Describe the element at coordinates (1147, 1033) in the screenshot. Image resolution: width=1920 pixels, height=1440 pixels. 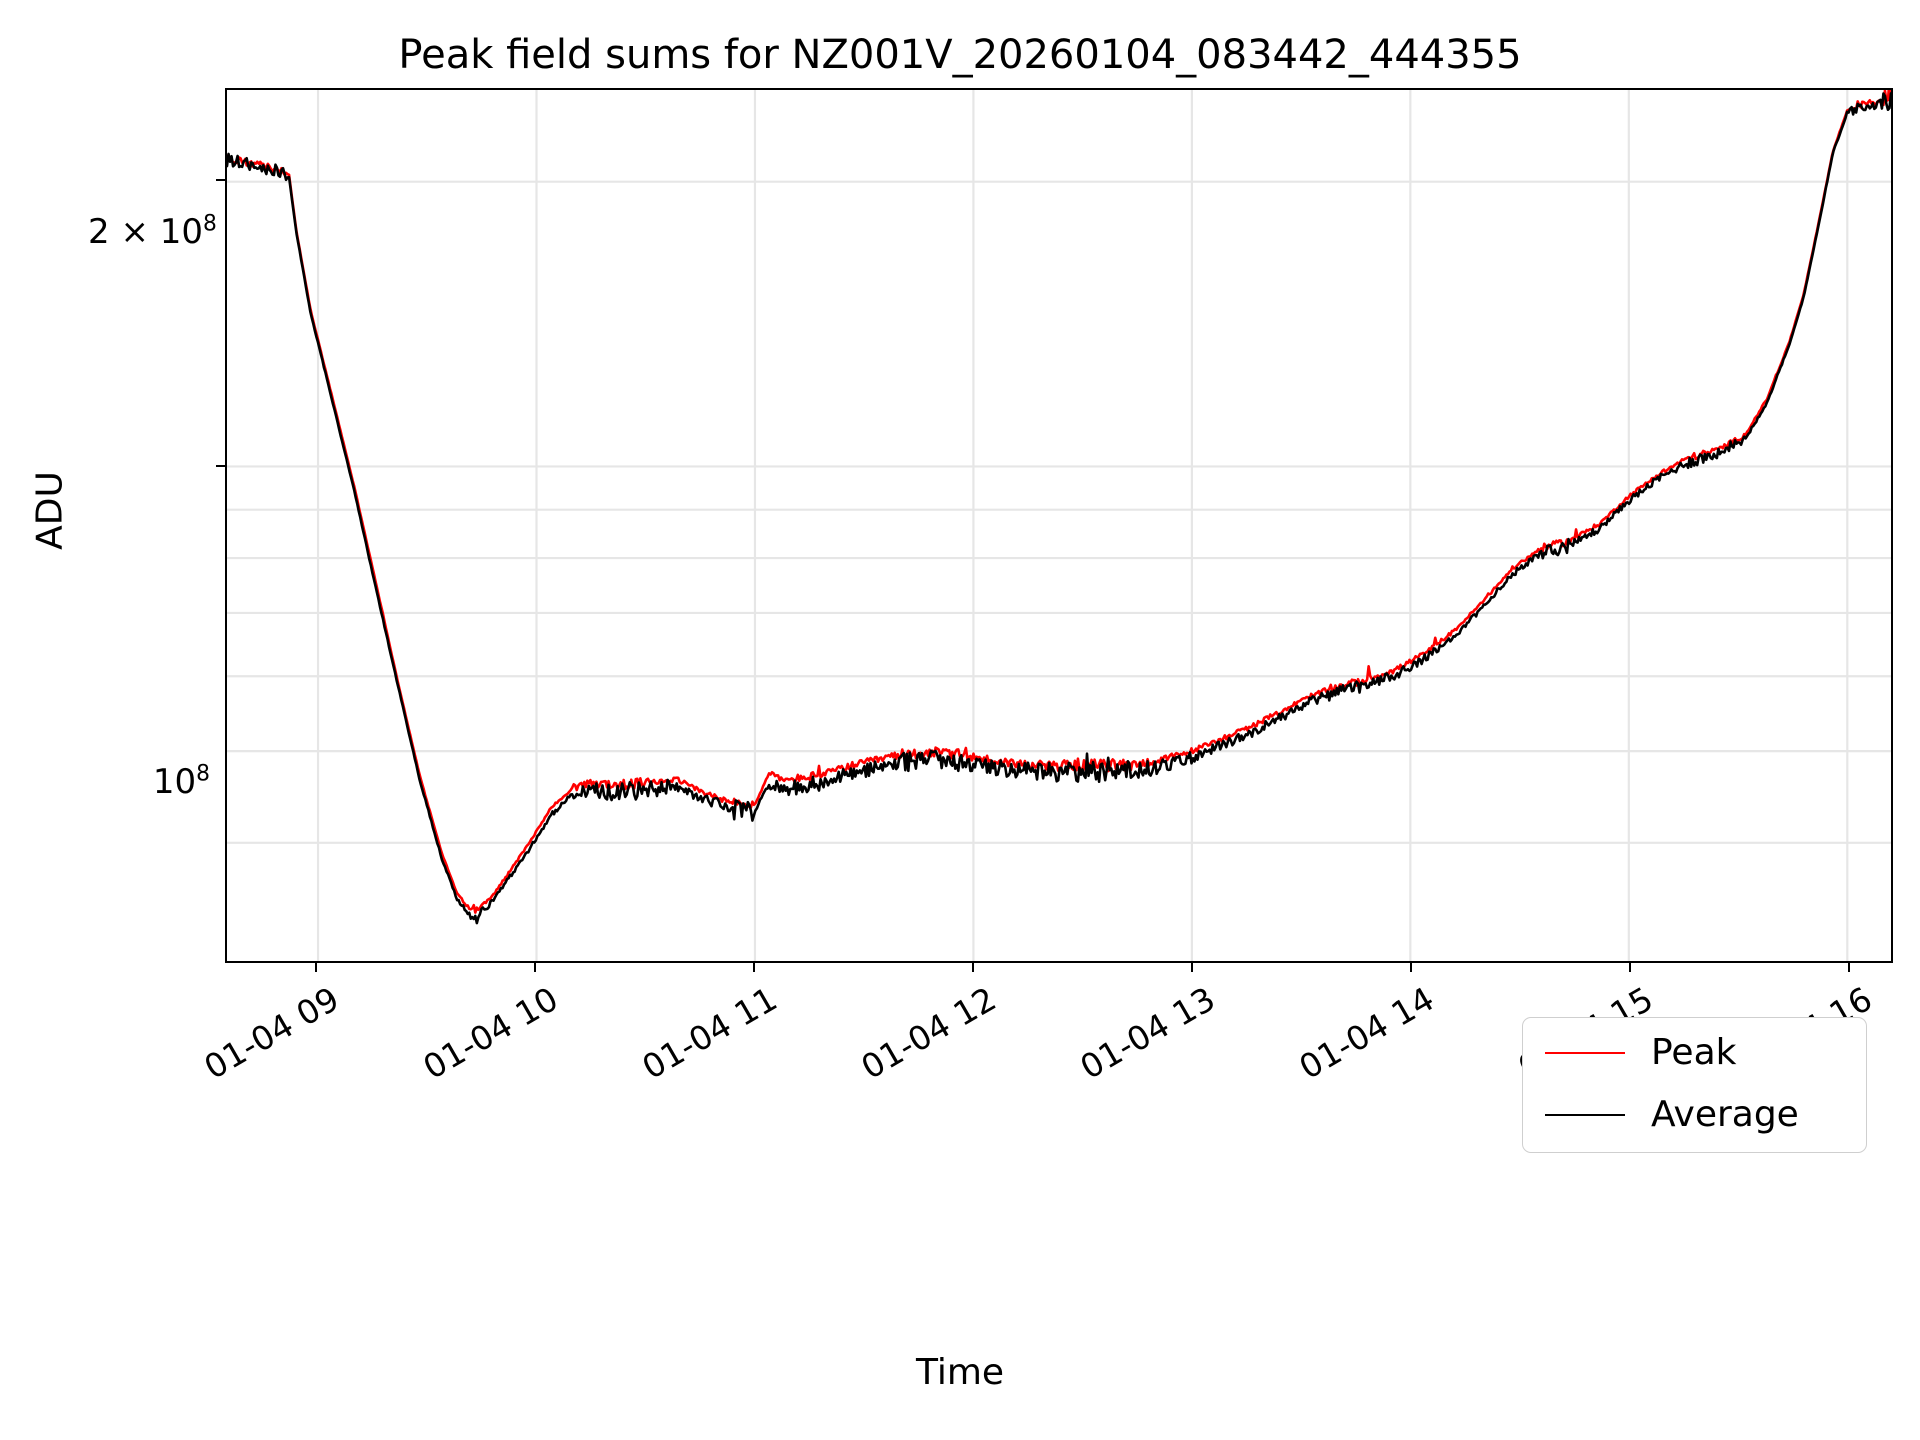
I see `x-tick-label: 01-04 13` at that location.